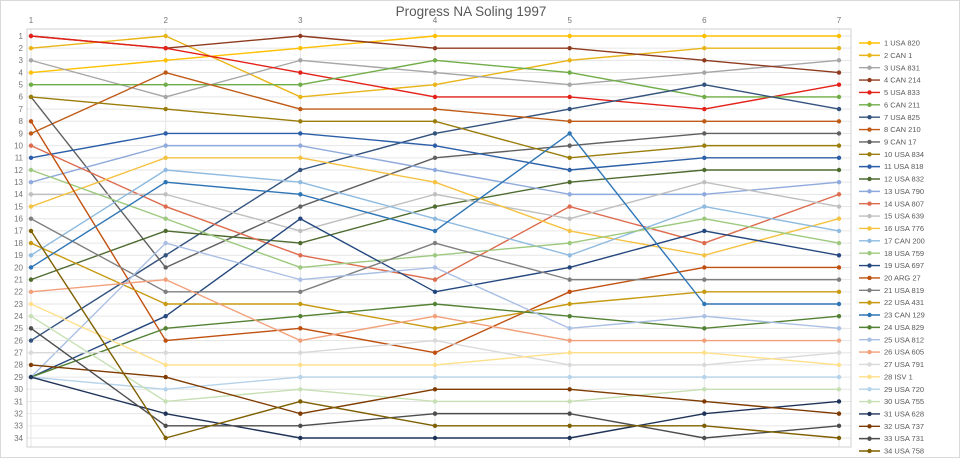 This screenshot has height=458, width=960. What do you see at coordinates (18, 426) in the screenshot?
I see `y-tick-label: 33` at bounding box center [18, 426].